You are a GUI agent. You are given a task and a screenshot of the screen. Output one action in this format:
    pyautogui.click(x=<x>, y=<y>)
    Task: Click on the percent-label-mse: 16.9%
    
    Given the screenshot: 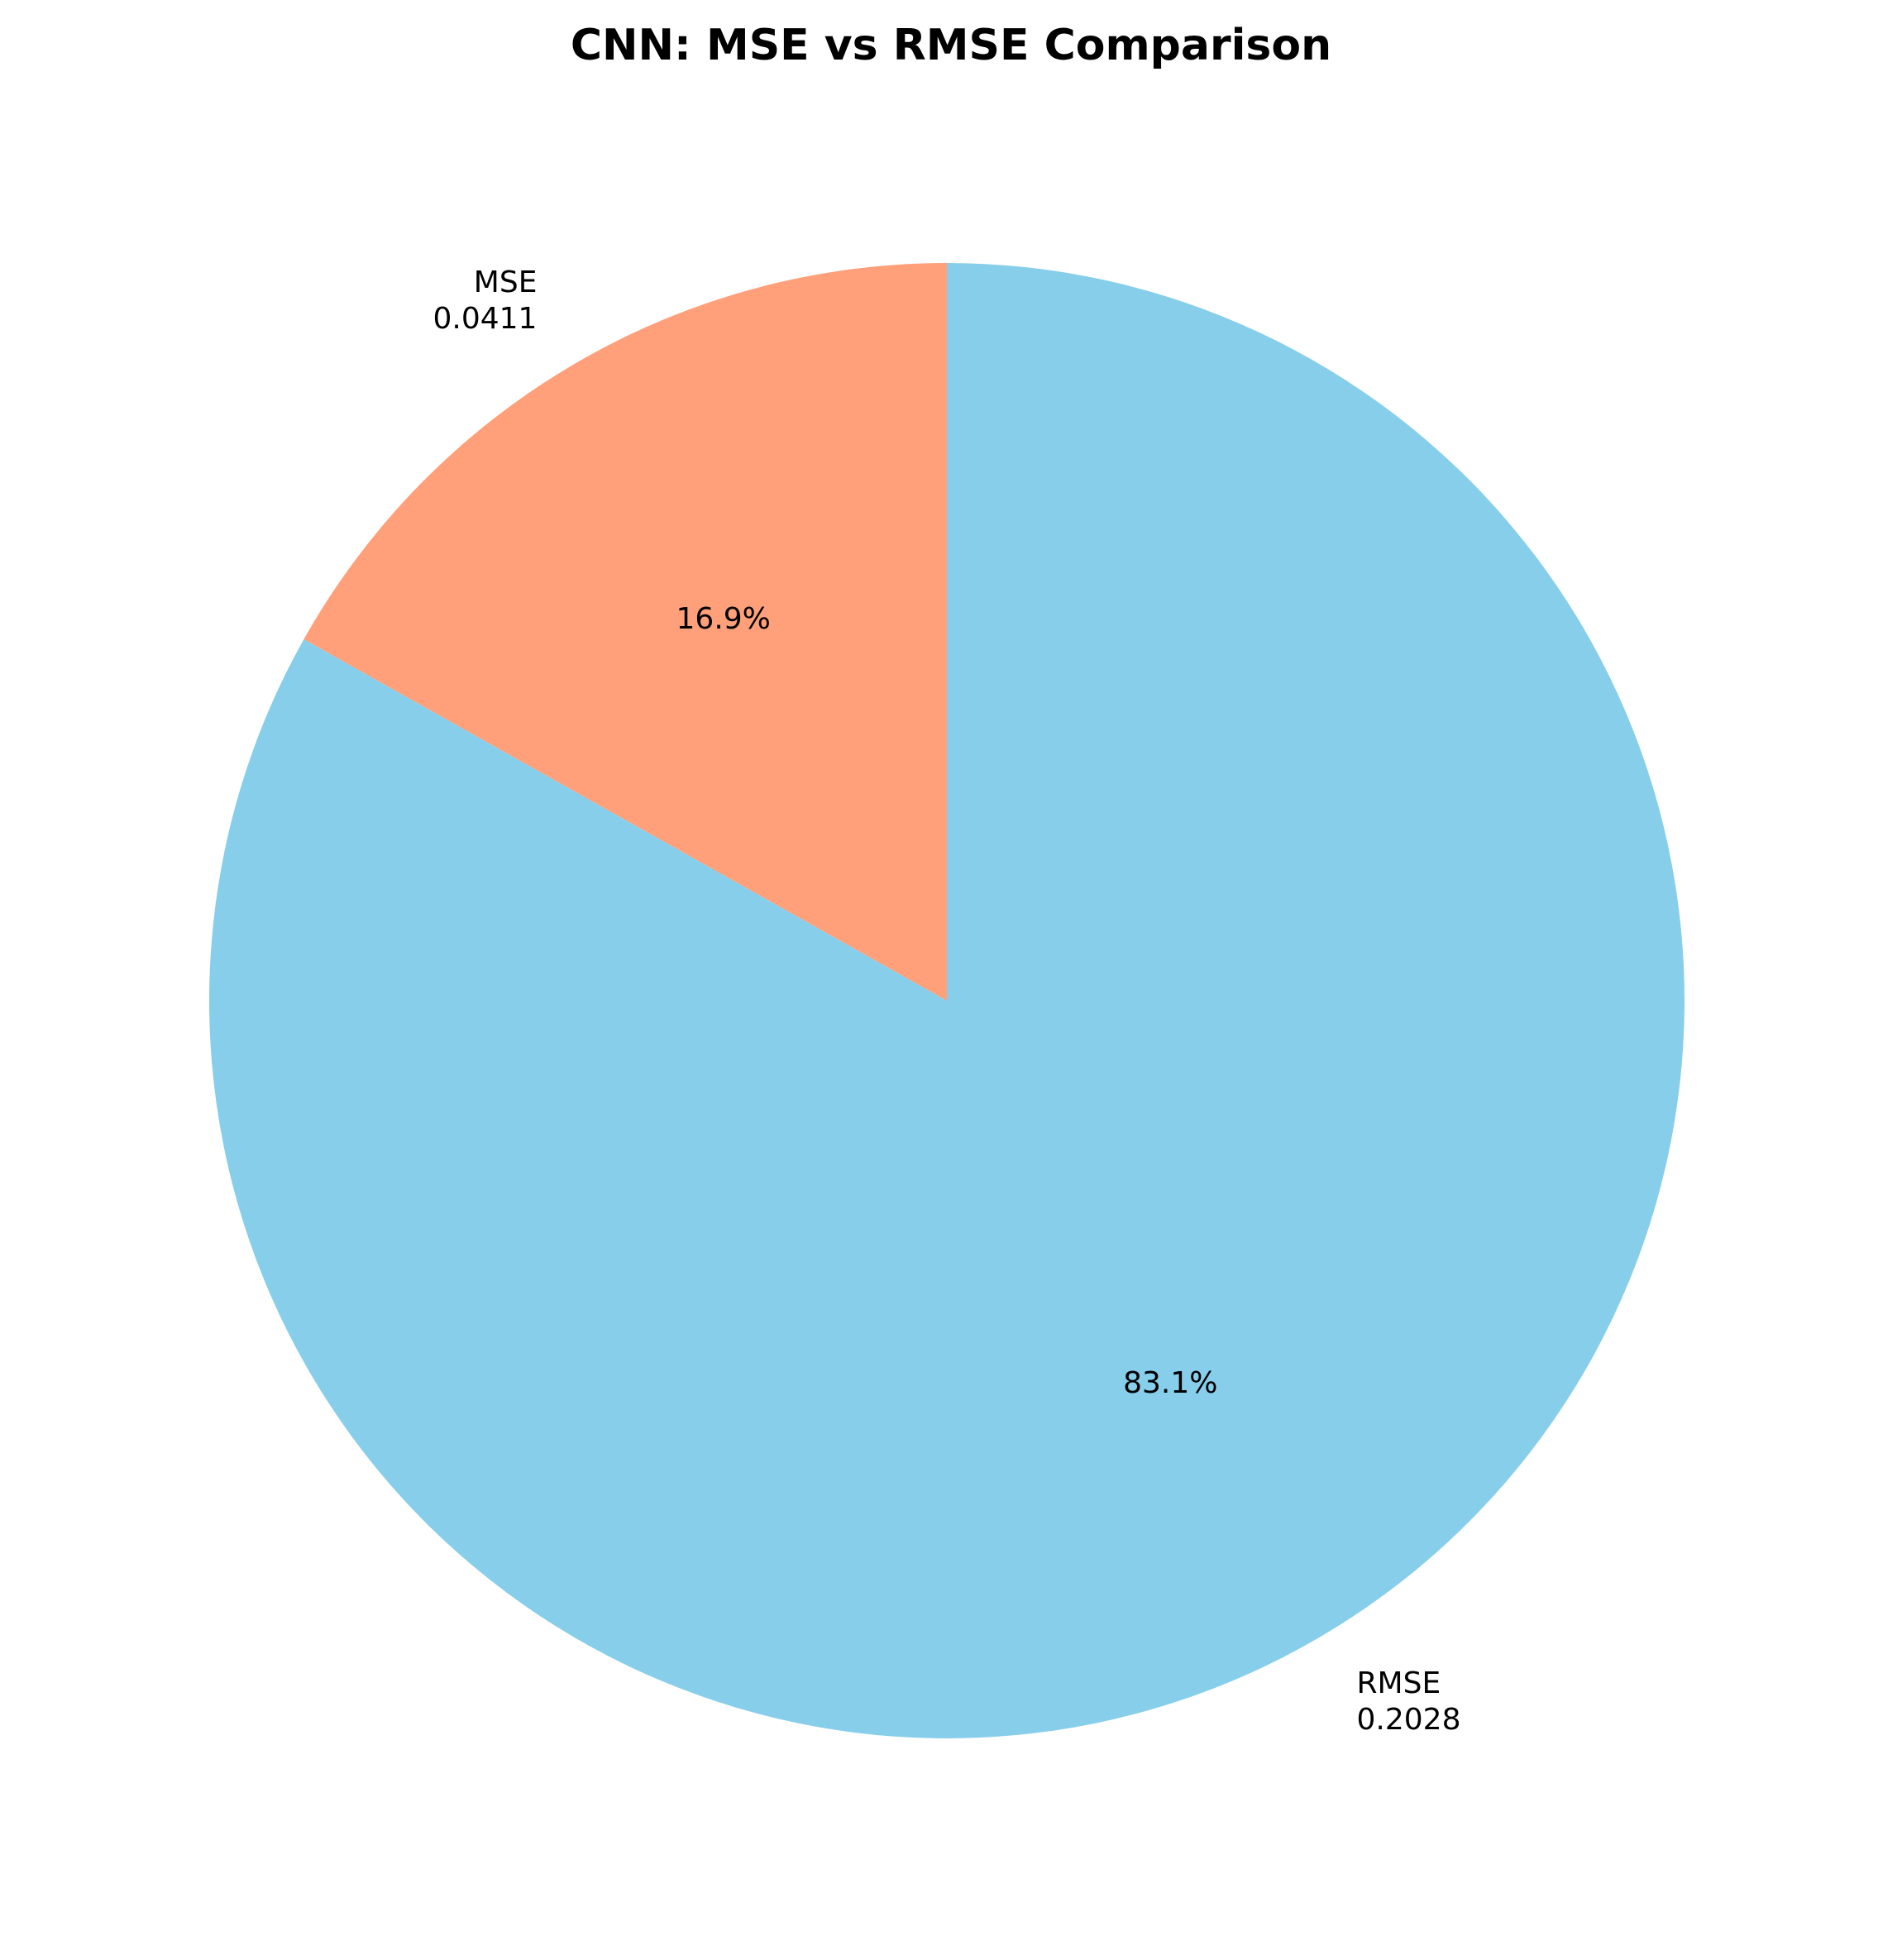 What is the action you would take?
    pyautogui.click(x=723, y=619)
    